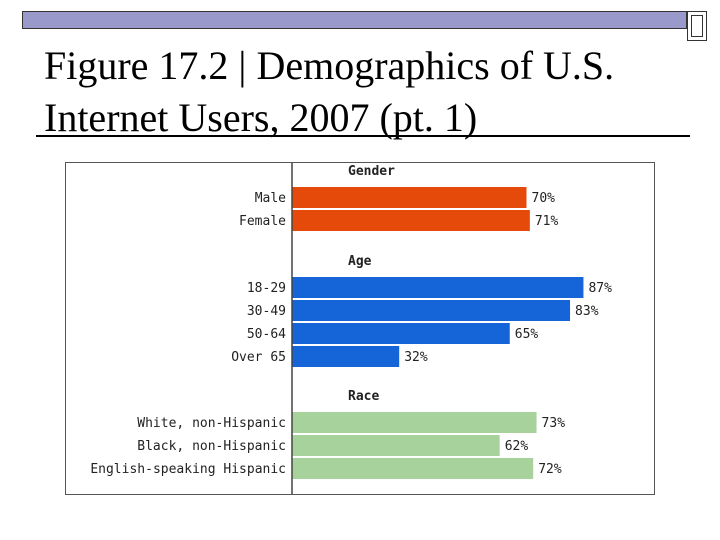  I want to click on corner-box-decoration, so click(697, 26).